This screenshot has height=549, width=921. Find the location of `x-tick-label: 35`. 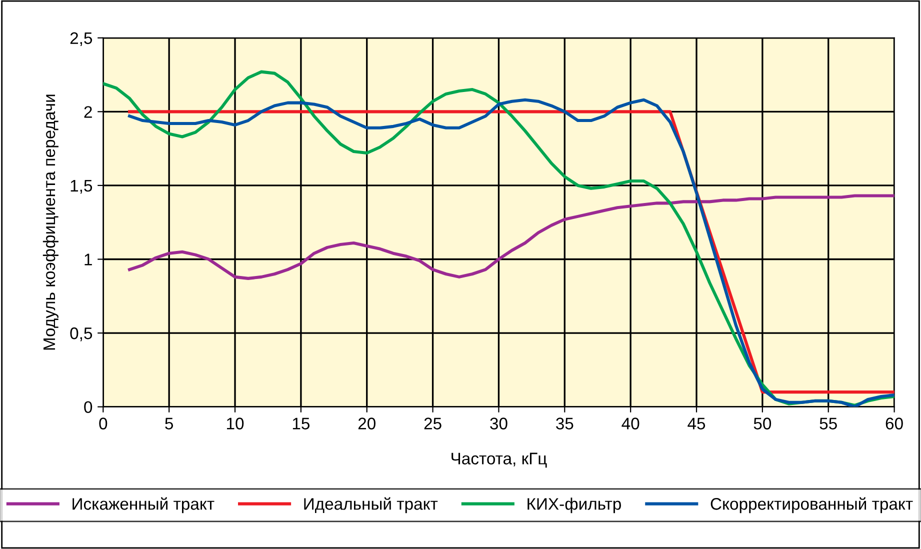

x-tick-label: 35 is located at coordinates (565, 424).